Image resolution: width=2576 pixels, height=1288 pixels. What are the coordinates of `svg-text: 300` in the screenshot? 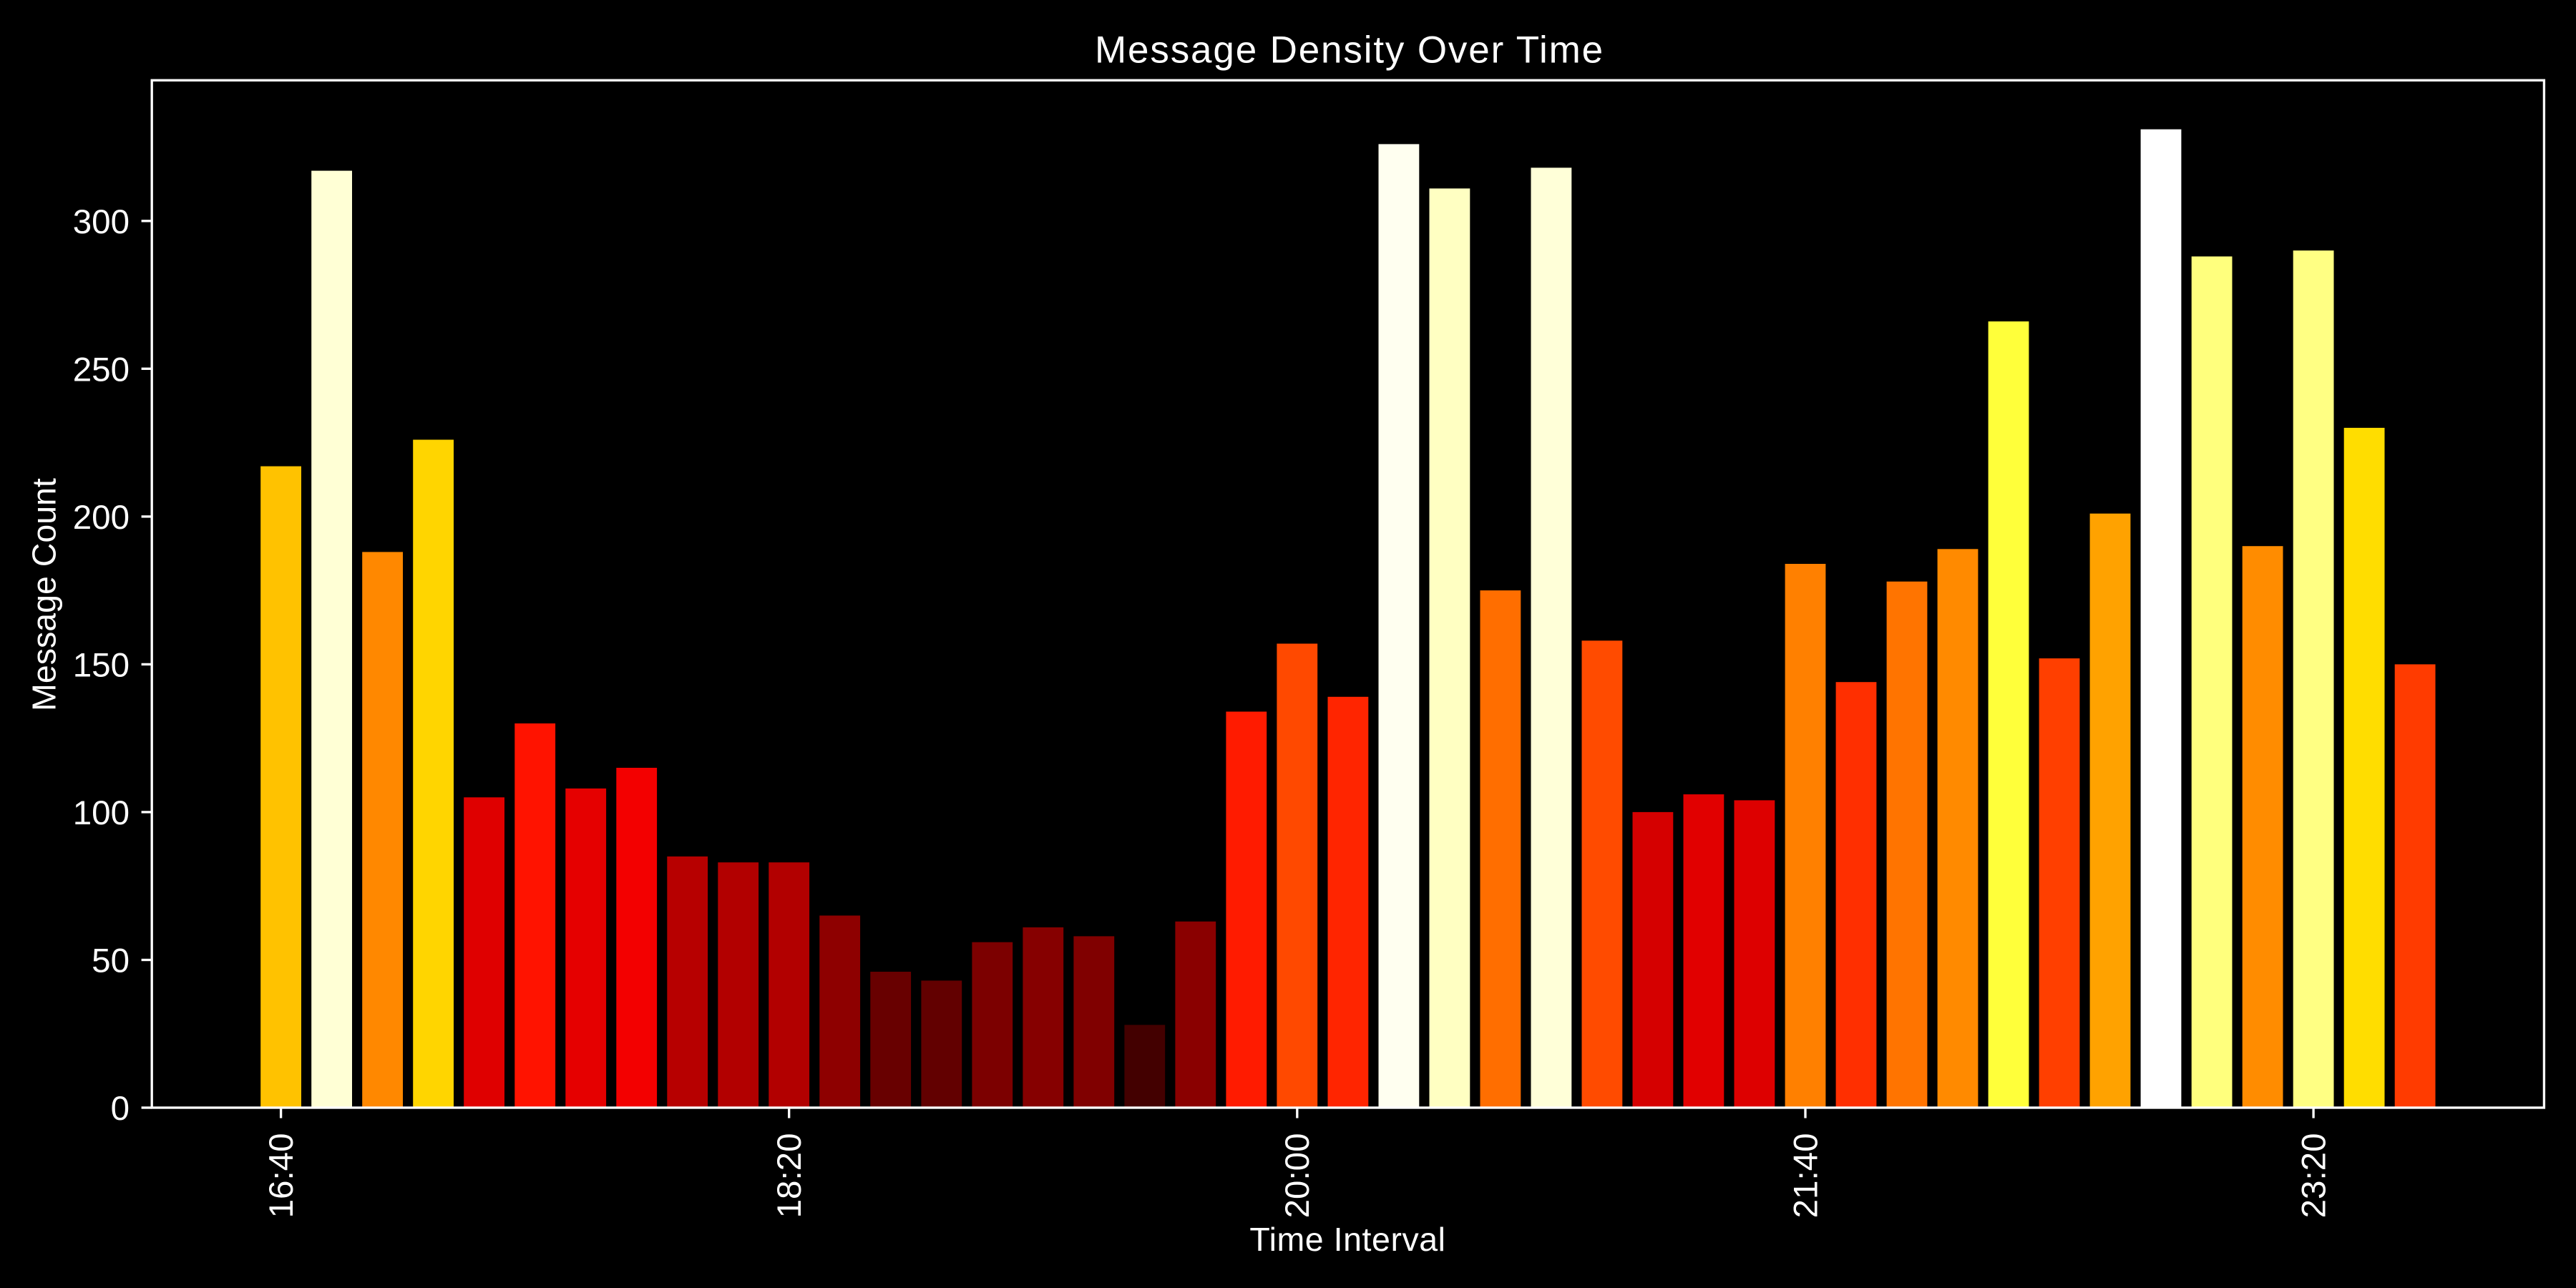 It's located at (101, 222).